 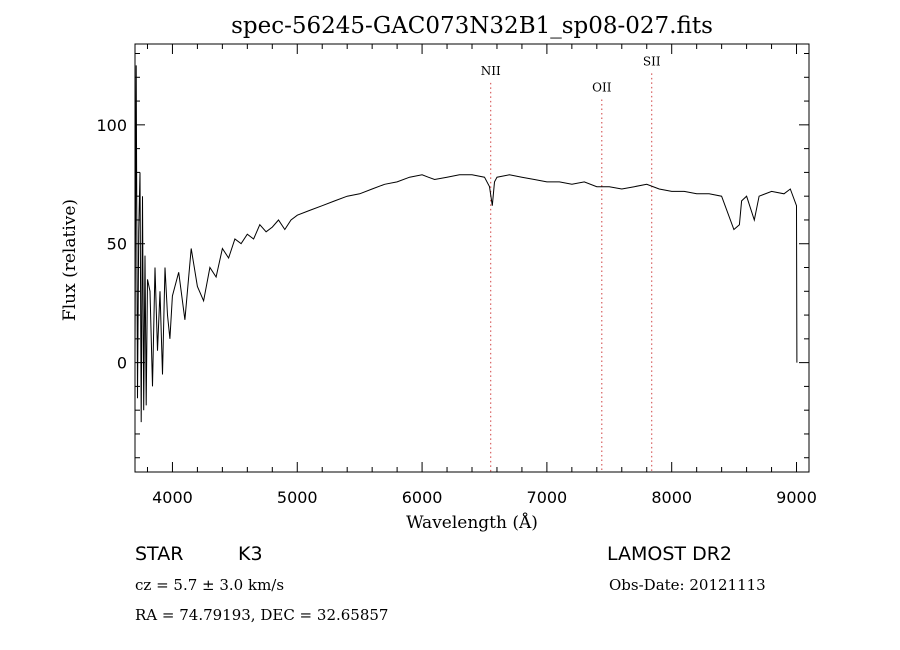 What do you see at coordinates (422, 497) in the screenshot?
I see `x-tick-label: 6000` at bounding box center [422, 497].